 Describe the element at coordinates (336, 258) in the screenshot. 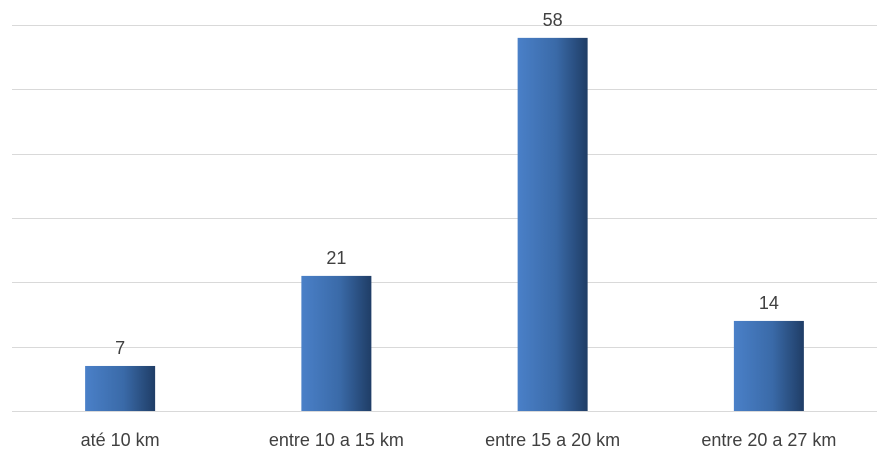

I see `data-label: 21` at that location.